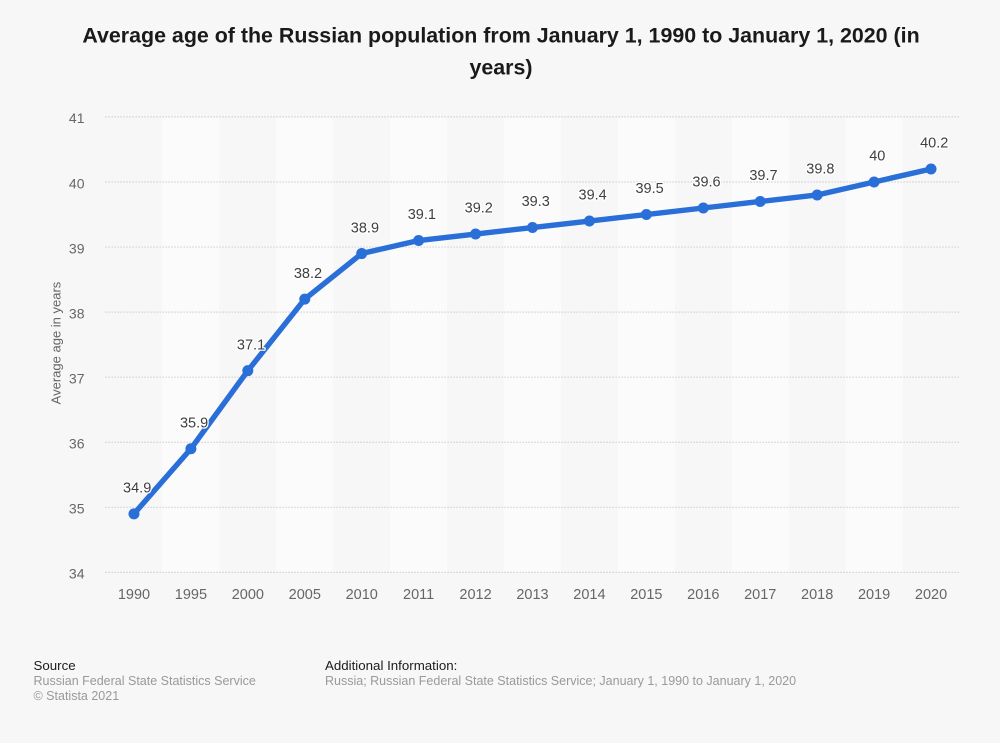 Image resolution: width=1000 pixels, height=743 pixels. I want to click on svg-text: 39.5, so click(649, 189).